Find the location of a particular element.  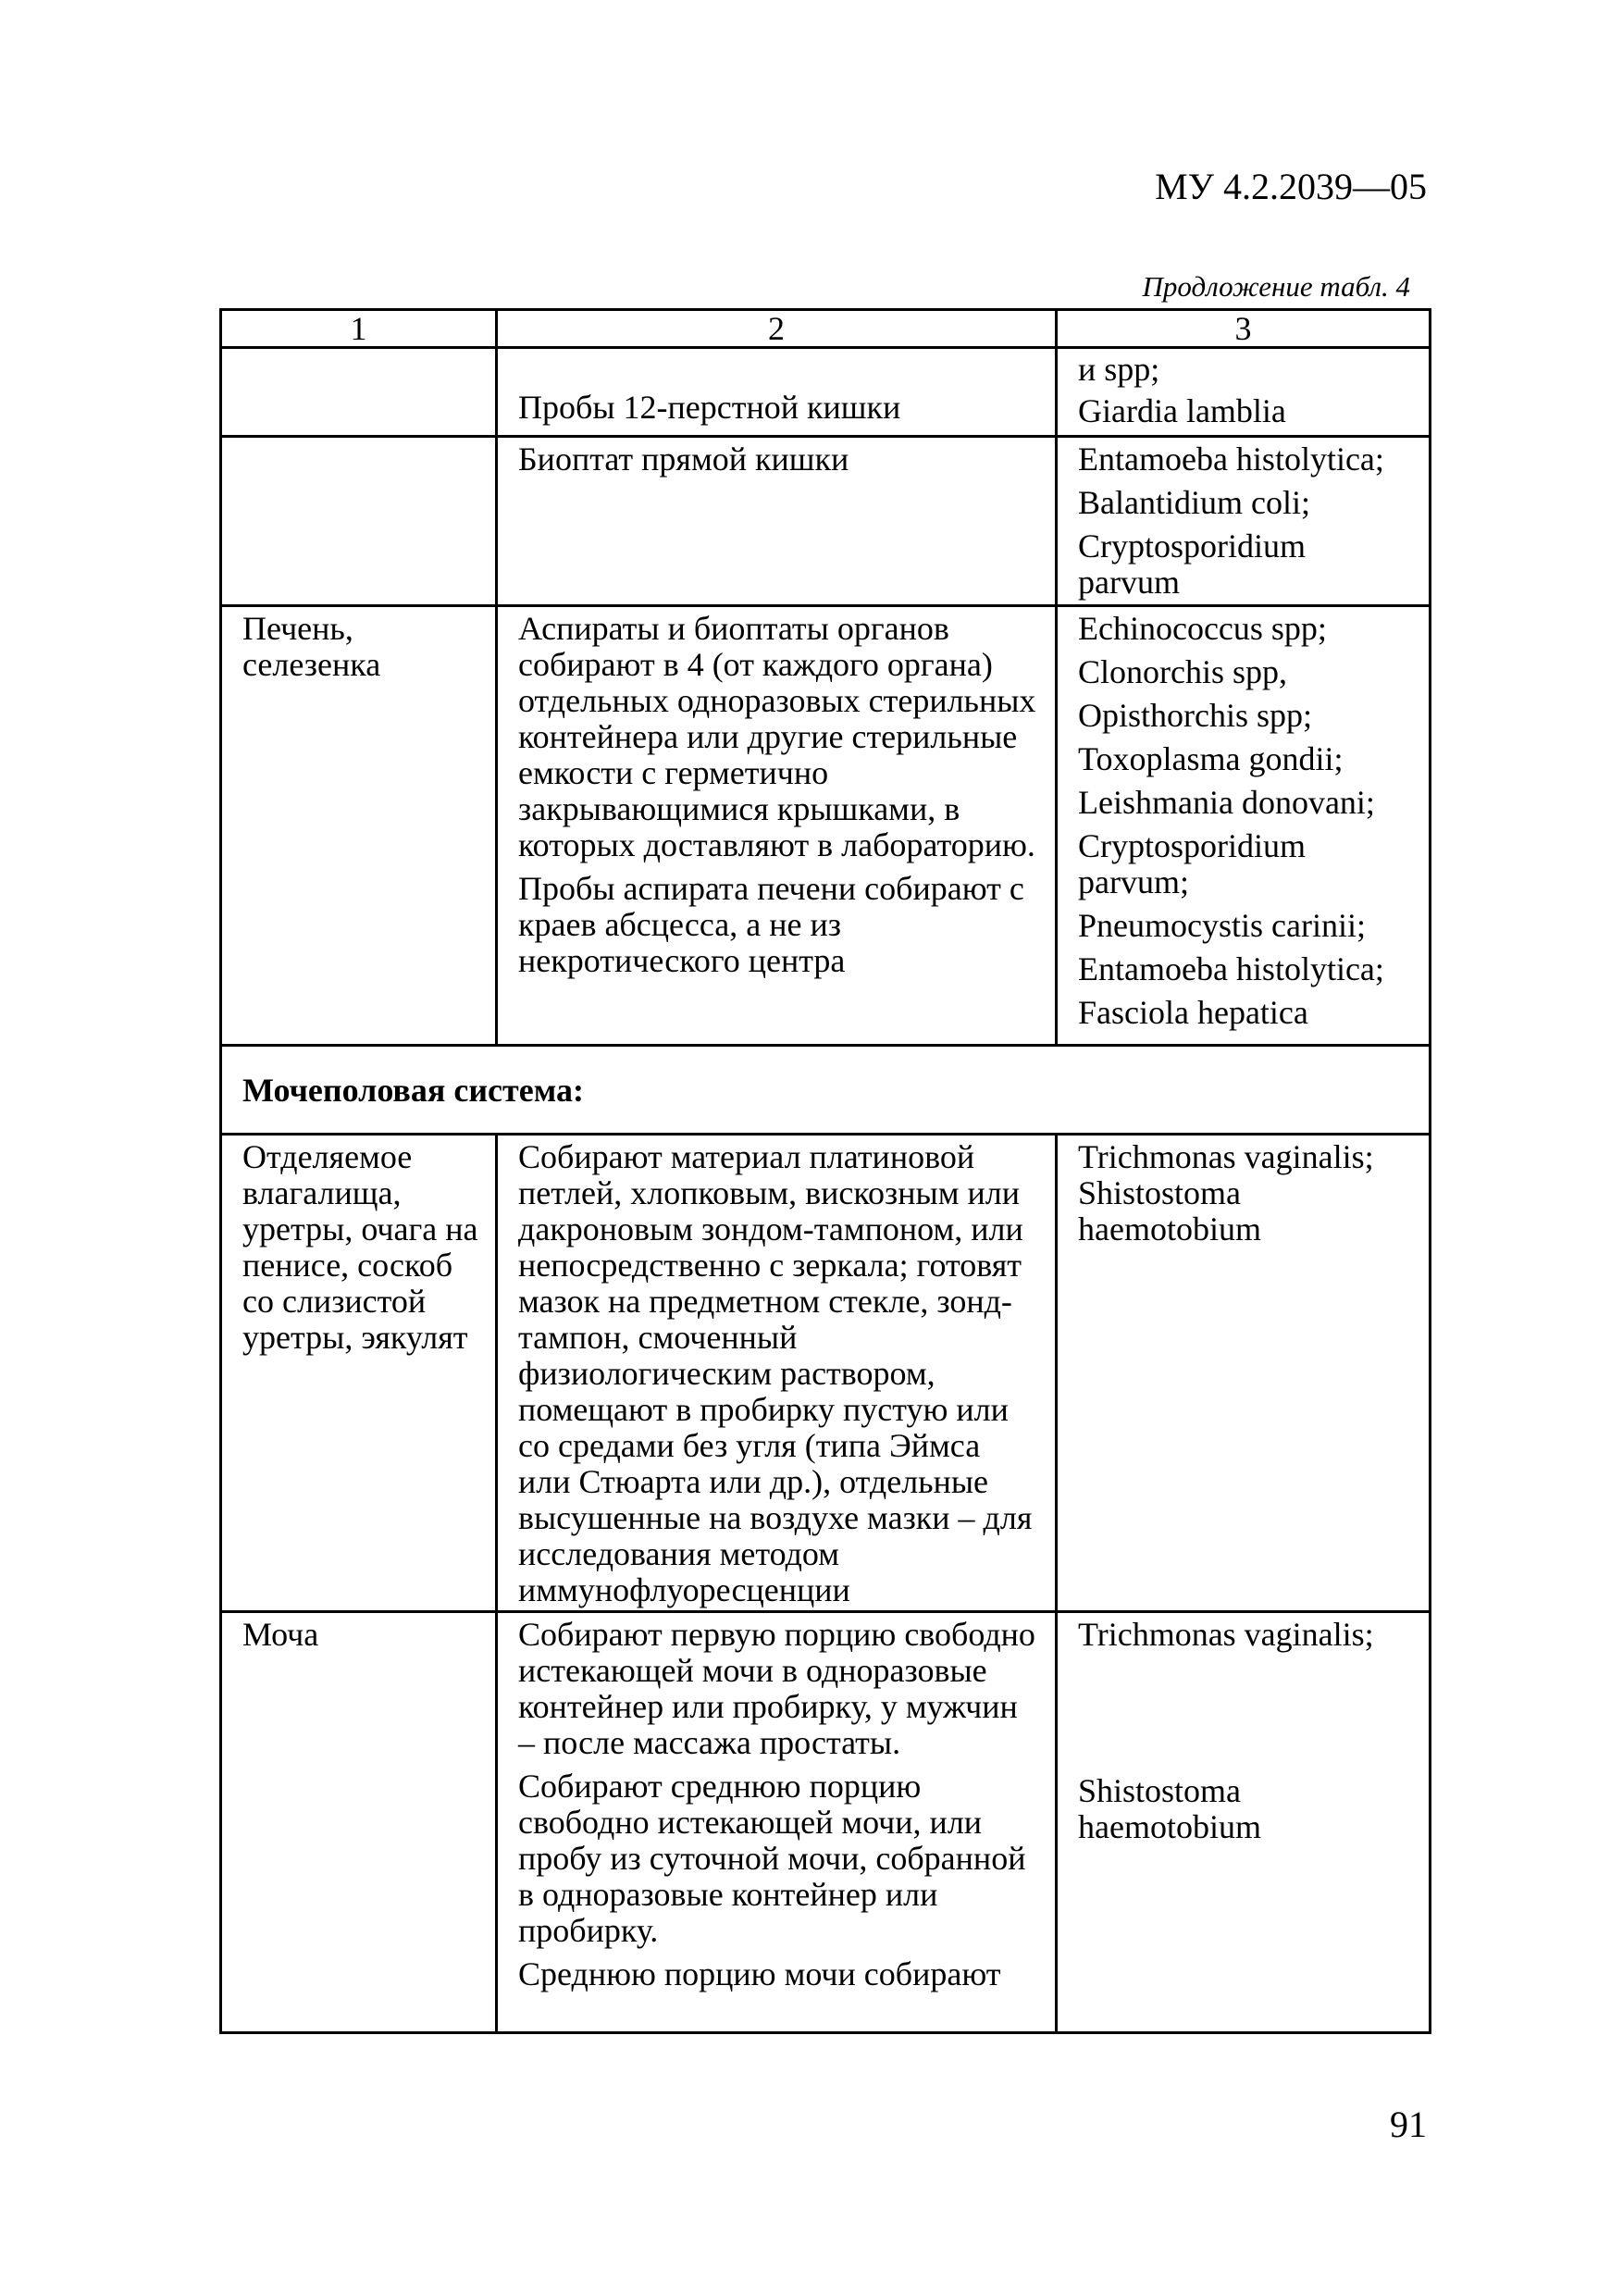

cell-text: Печень, селезенка is located at coordinates (311, 647).